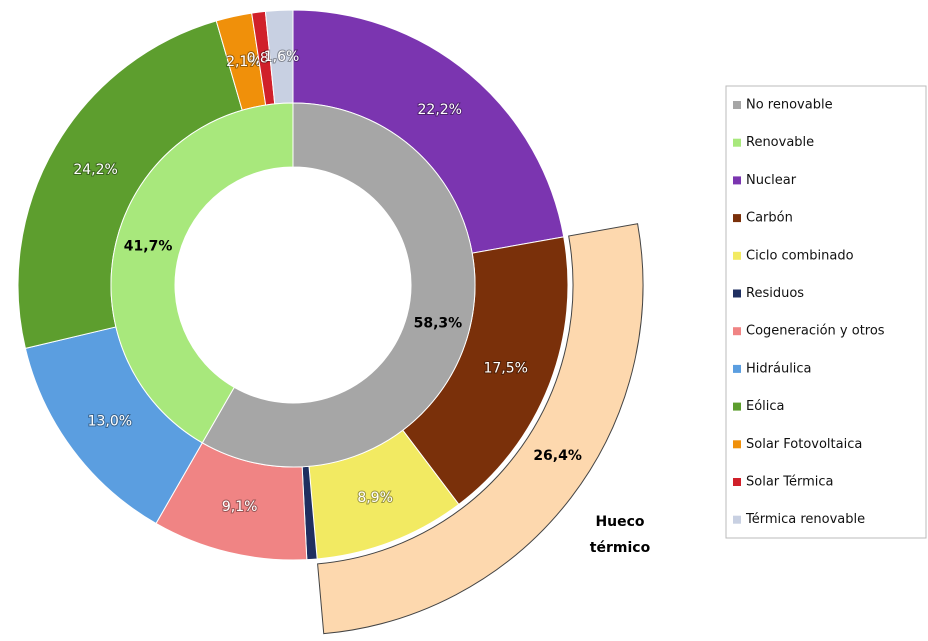  I want to click on legend-label: Eólica, so click(765, 406).